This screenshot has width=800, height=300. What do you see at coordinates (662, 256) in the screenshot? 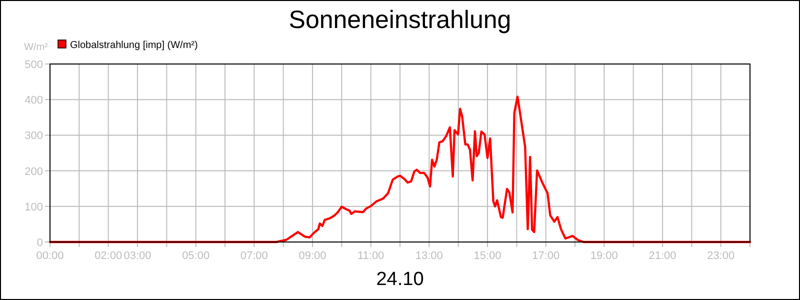
I see `x-tick-label: 21:00` at bounding box center [662, 256].